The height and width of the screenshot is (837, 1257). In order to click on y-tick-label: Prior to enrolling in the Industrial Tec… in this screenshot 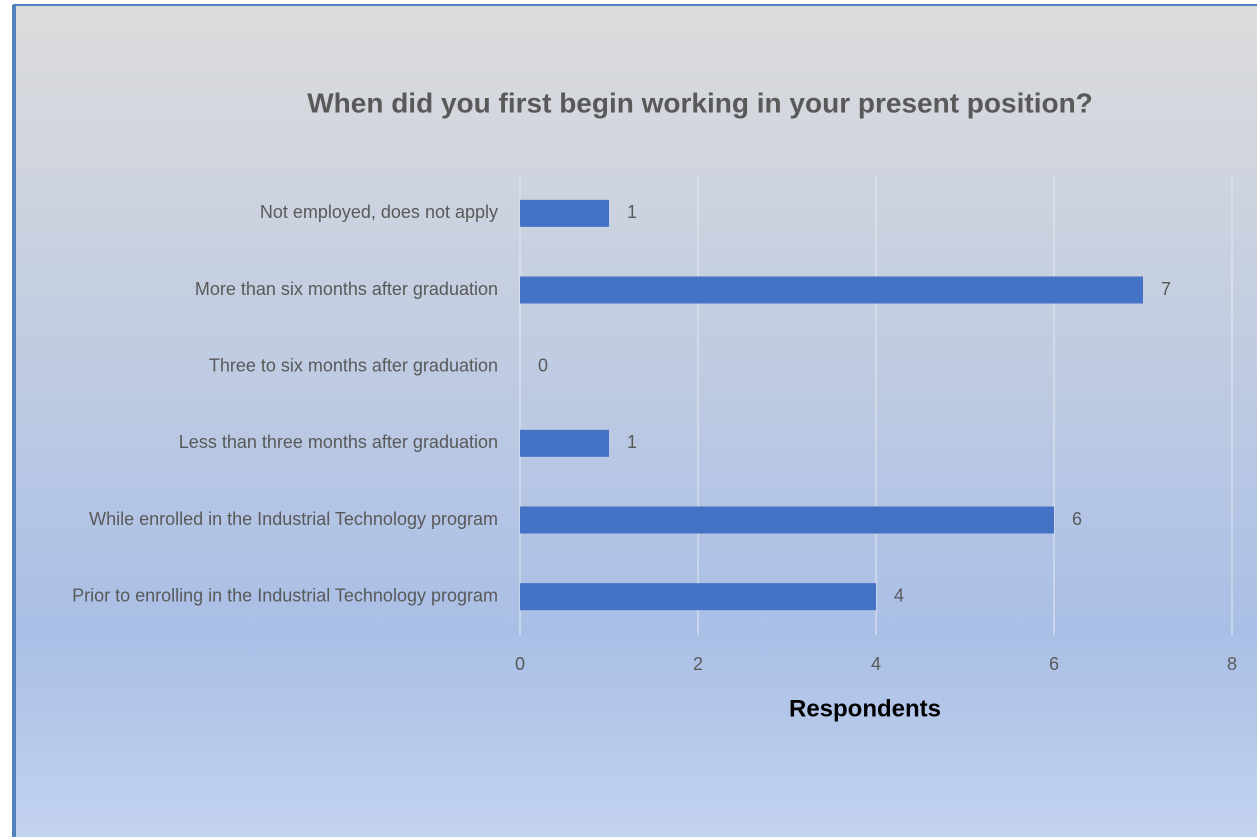, I will do `click(285, 595)`.